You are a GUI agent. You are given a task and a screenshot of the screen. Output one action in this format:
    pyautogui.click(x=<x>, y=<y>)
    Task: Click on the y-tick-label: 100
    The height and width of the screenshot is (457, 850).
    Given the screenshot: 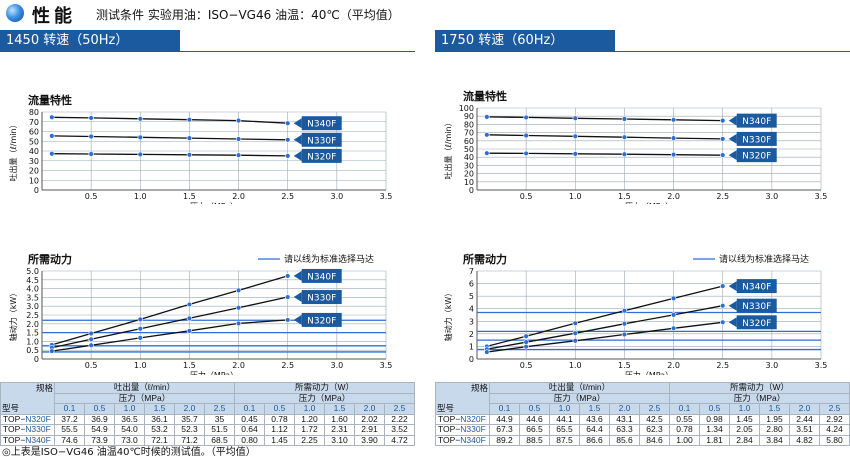 What is the action you would take?
    pyautogui.click(x=466, y=108)
    